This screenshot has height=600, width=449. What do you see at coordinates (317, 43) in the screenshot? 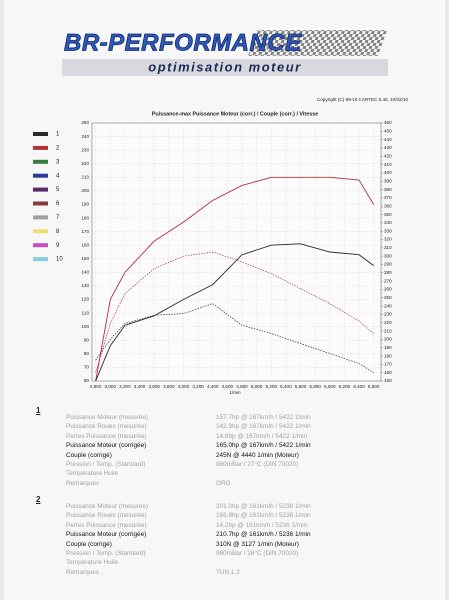
I see `checkered-flag` at bounding box center [317, 43].